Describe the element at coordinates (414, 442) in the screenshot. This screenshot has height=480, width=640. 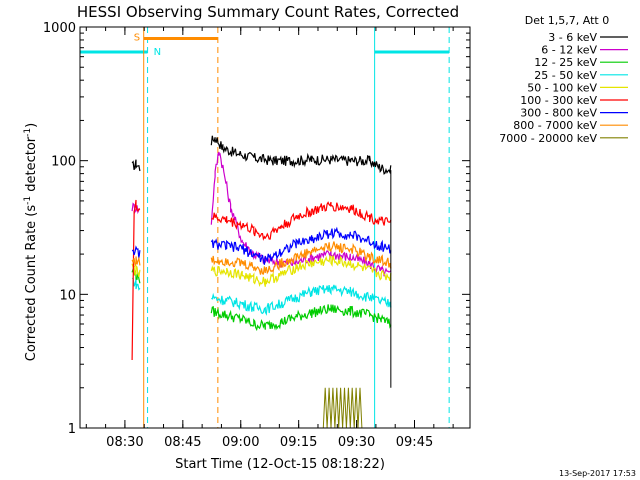
I see `x-tick-label: 09:45` at that location.